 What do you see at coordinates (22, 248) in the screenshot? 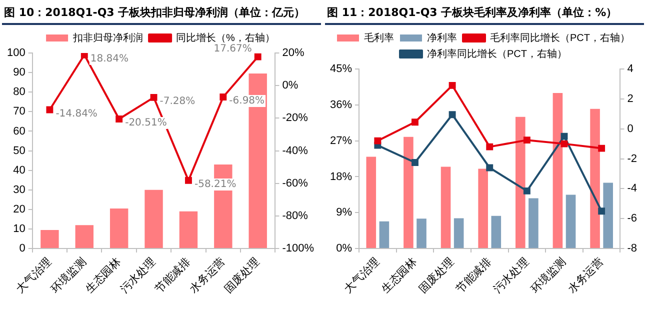
I see `y-tick-label: 0` at bounding box center [22, 248].